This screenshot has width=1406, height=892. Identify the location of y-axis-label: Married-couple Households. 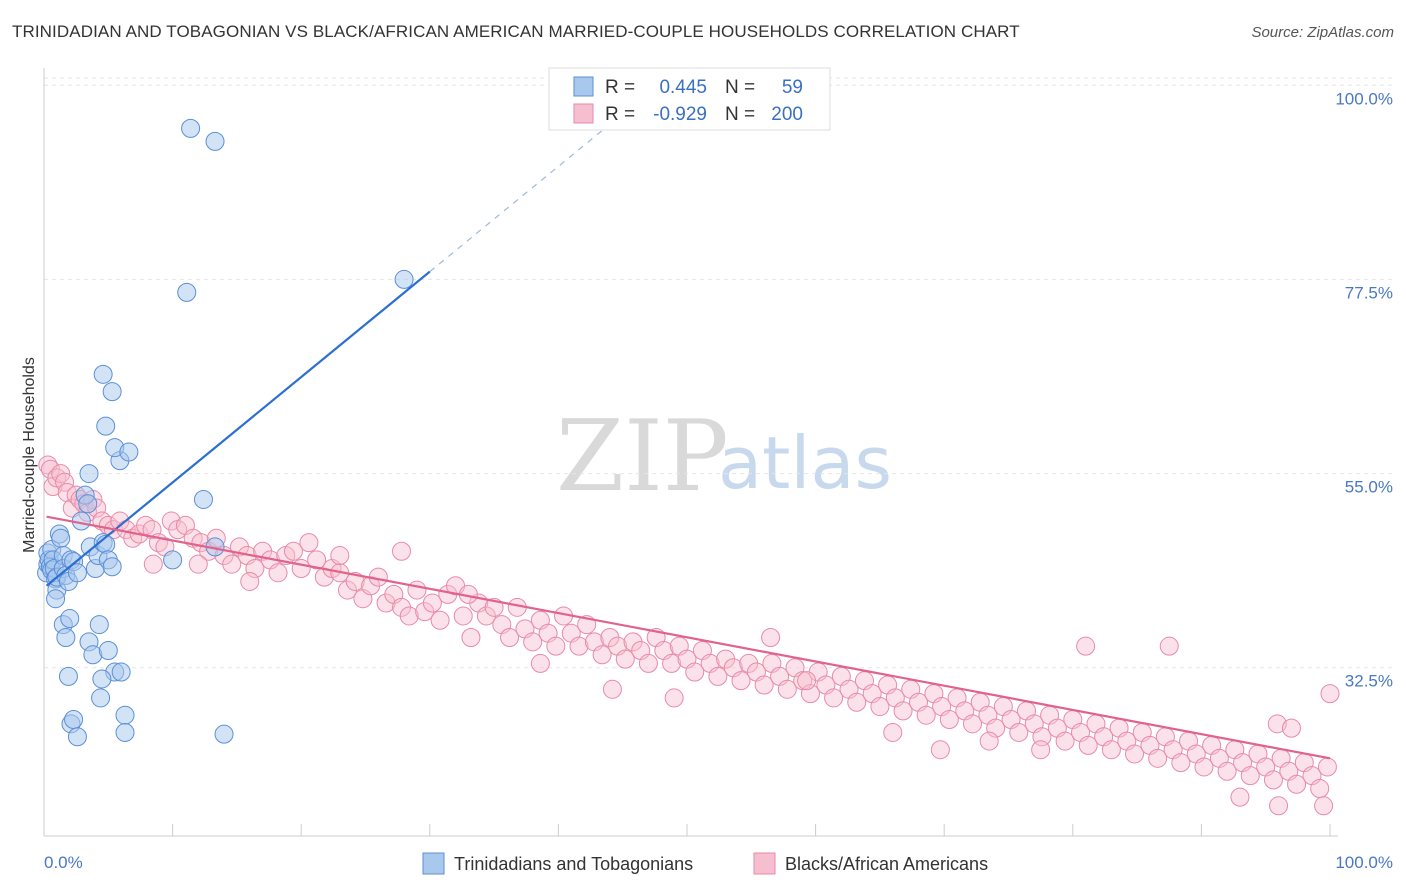
(29, 455).